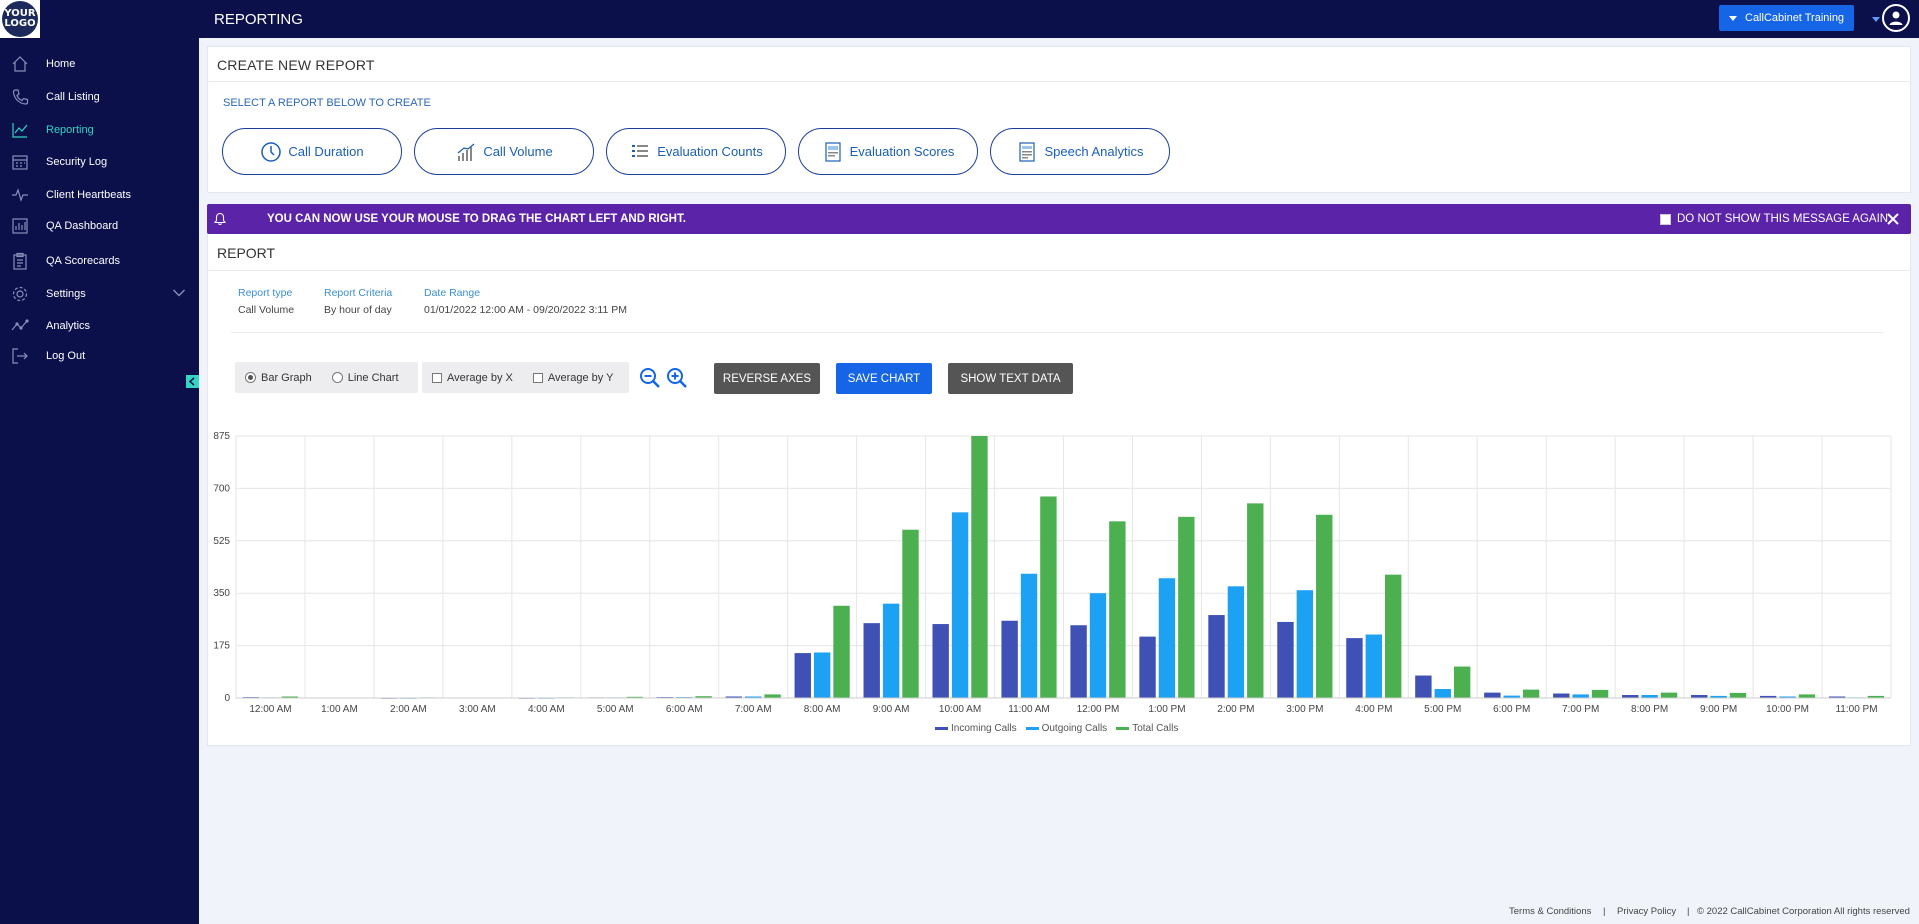 This screenshot has height=924, width=1919. I want to click on y-tick-label: 175, so click(221, 646).